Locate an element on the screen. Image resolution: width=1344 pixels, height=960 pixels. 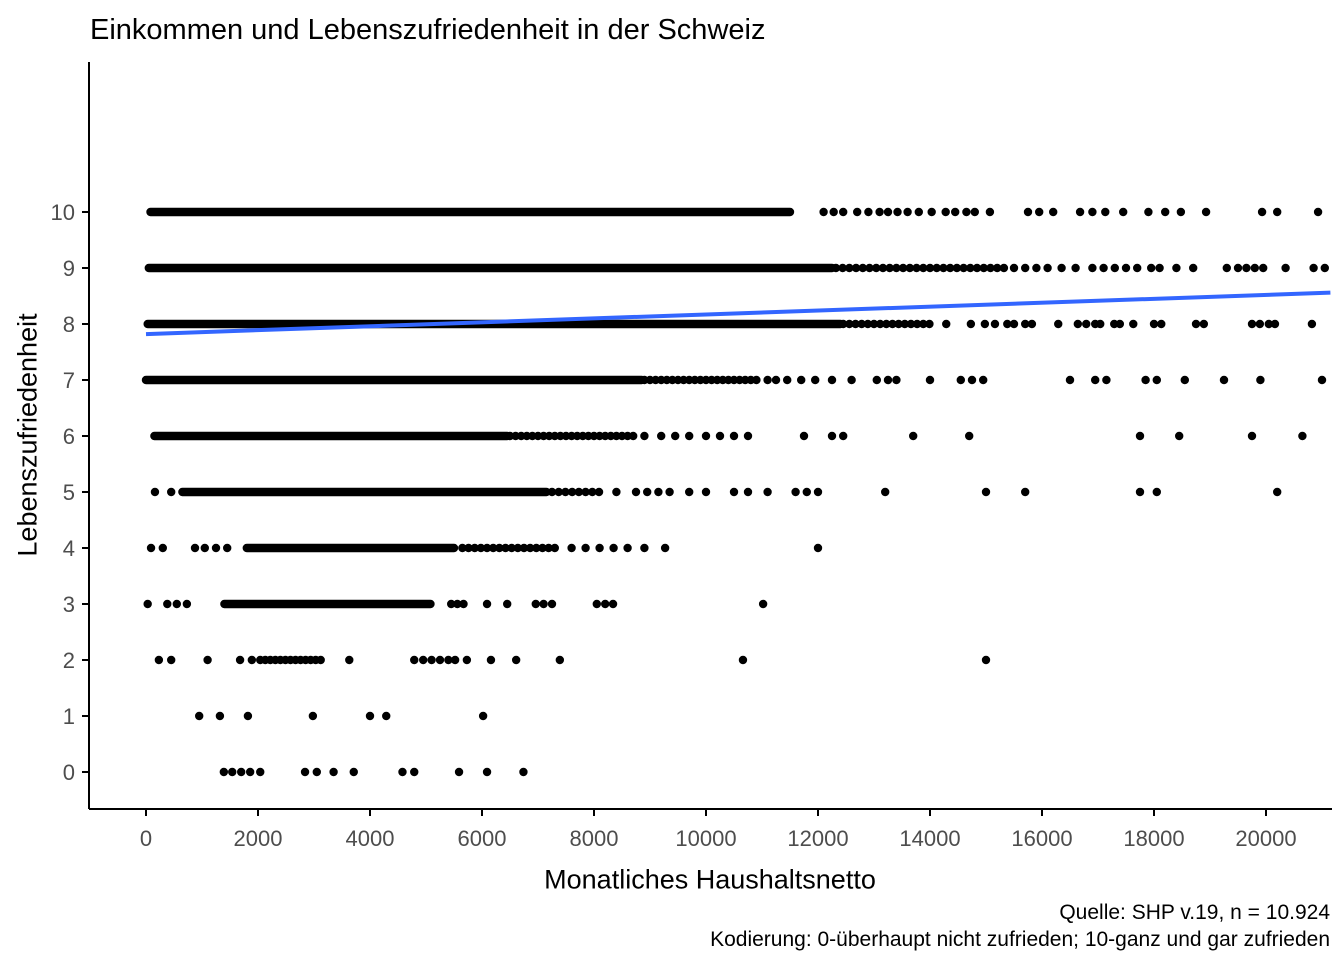
y-tick-label: 0 is located at coordinates (69, 772).